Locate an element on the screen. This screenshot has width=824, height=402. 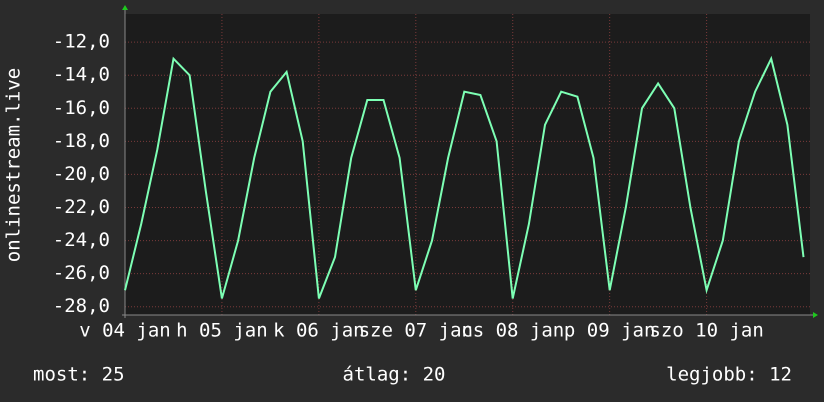
x-tick-label: k 06 jan is located at coordinates (319, 331).